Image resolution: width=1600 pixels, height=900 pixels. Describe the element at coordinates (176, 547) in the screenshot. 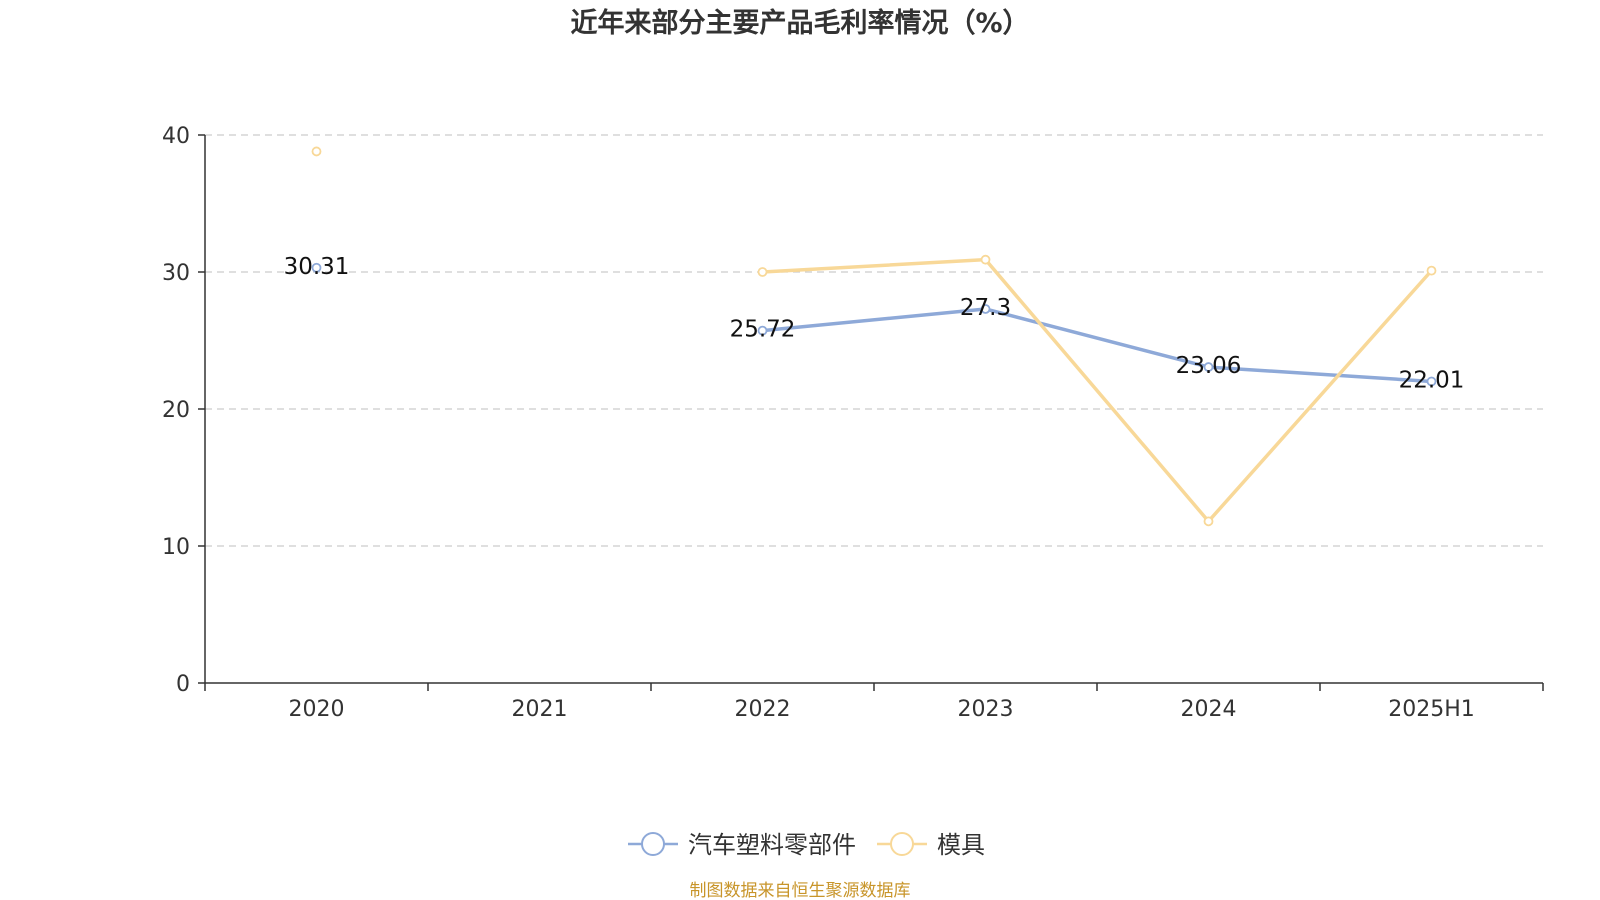

I see `y-tick-label: 10` at that location.